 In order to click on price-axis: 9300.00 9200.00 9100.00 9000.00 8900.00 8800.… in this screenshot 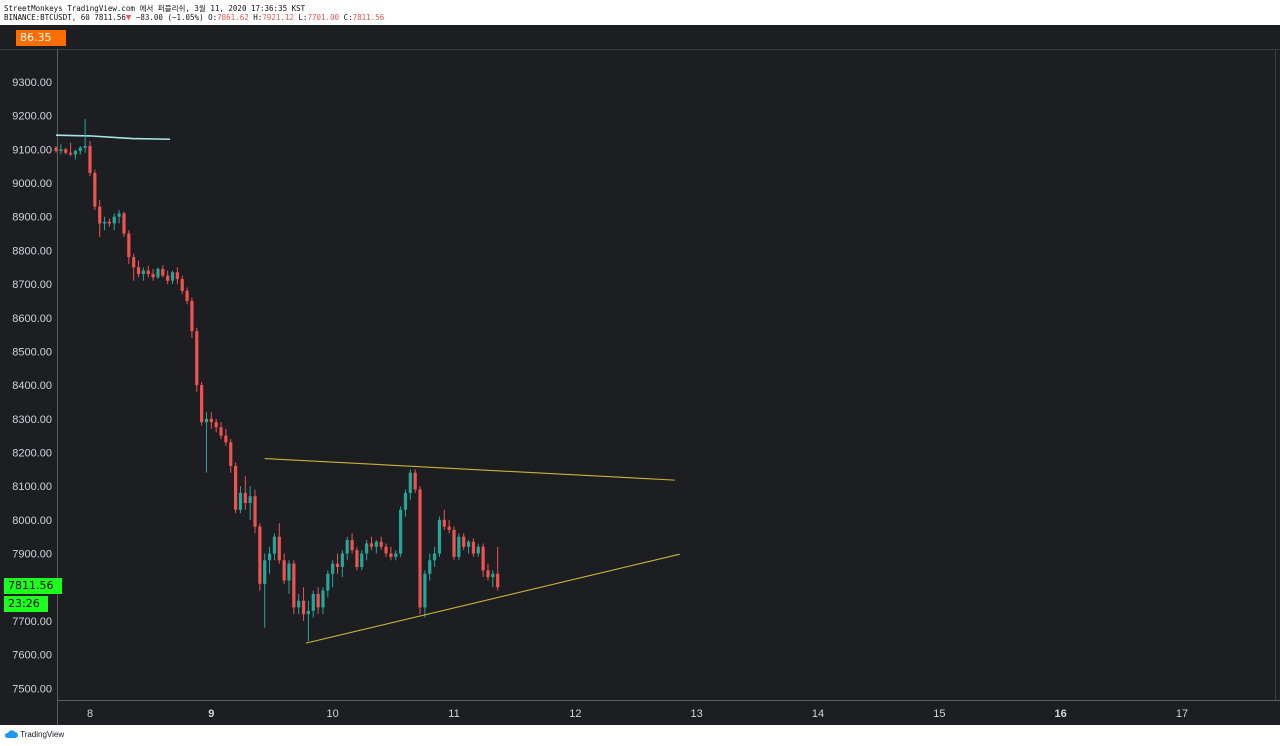, I will do `click(32, 386)`.